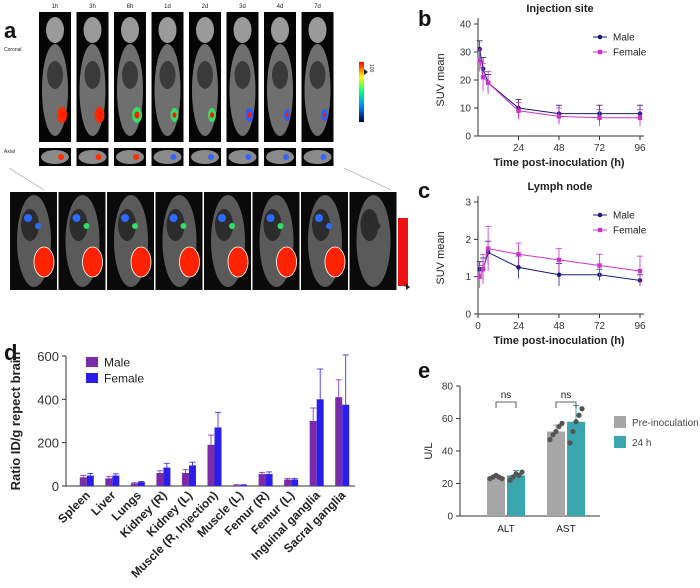  What do you see at coordinates (9, 152) in the screenshot?
I see `axial-label: Axial` at bounding box center [9, 152].